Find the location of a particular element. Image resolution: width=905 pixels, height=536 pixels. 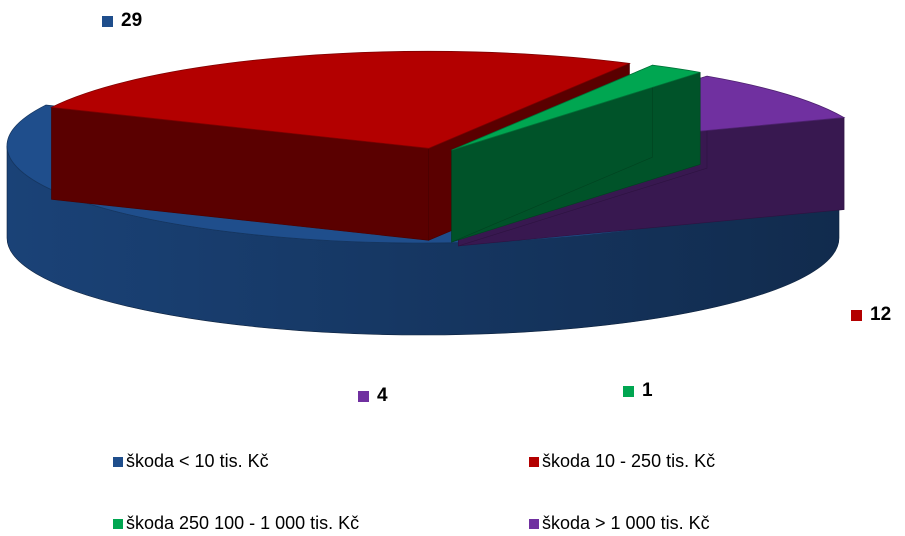

legend-label: škoda < 10 tis. Kč is located at coordinates (197, 461).